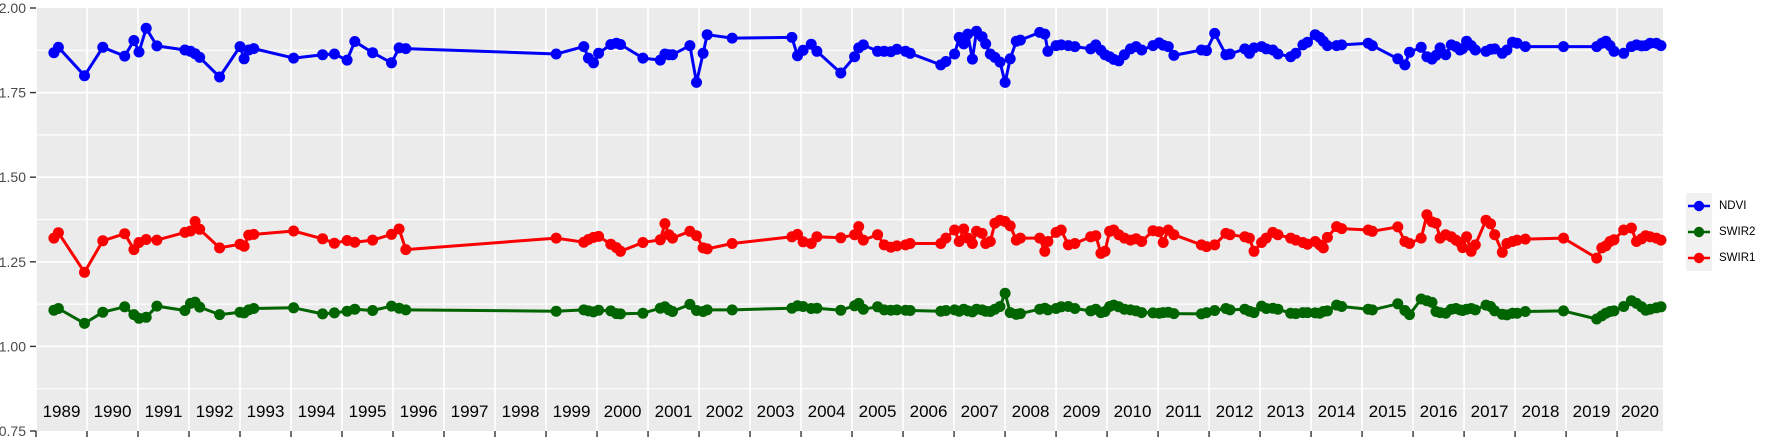 This screenshot has width=1773, height=442. Describe the element at coordinates (13, 346) in the screenshot. I see `svg-text: 1.00` at that location.